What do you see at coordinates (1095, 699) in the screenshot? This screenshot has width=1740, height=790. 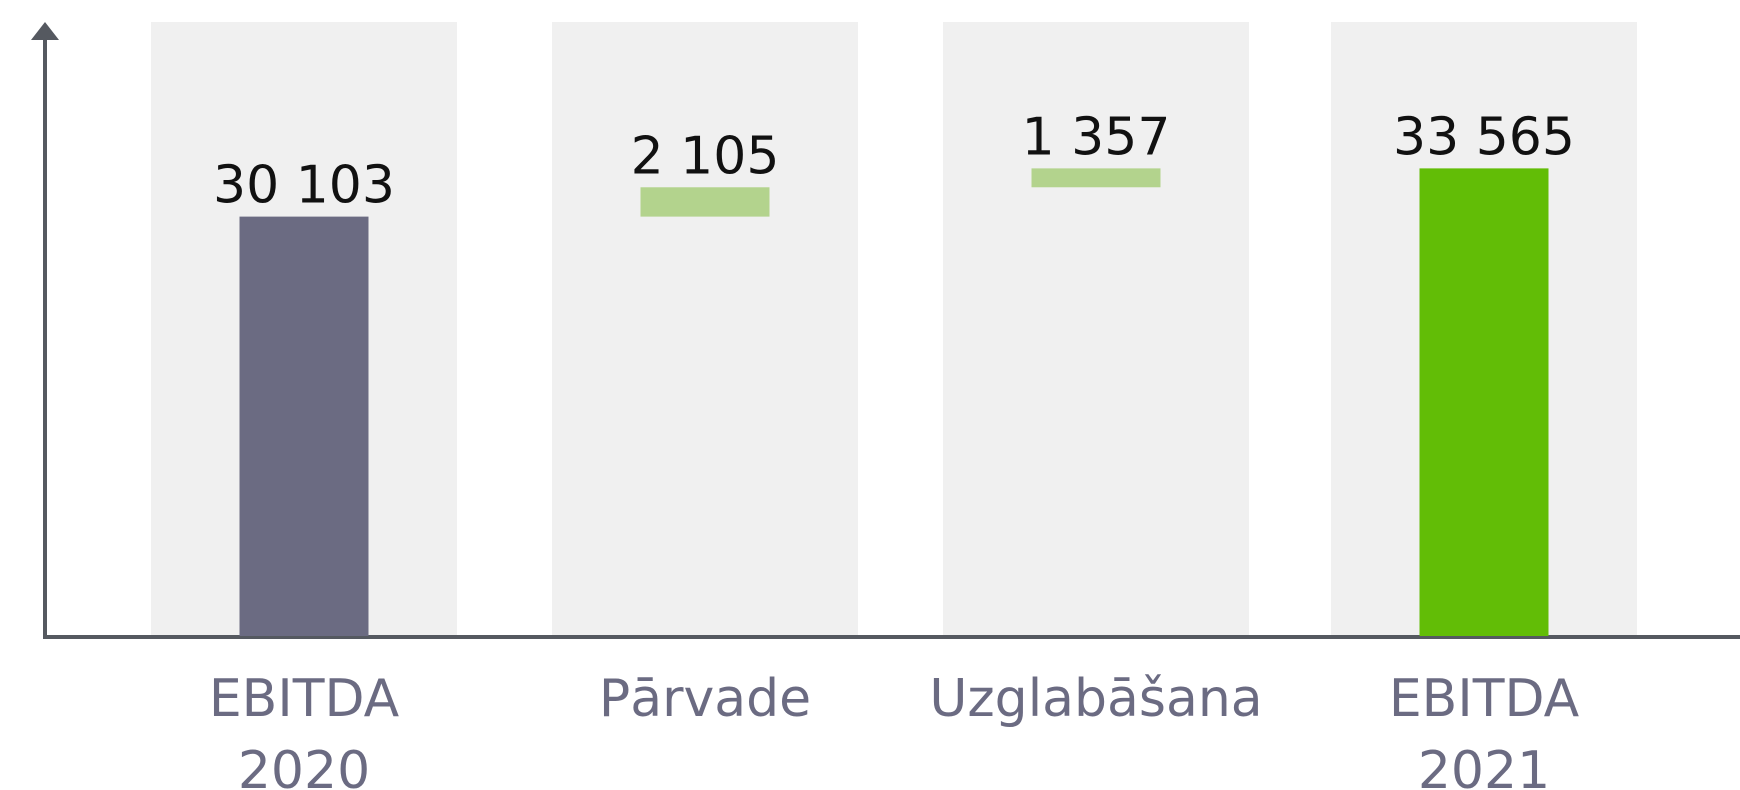 I see `x-tick-label: Uzglabāšana` at bounding box center [1095, 699].